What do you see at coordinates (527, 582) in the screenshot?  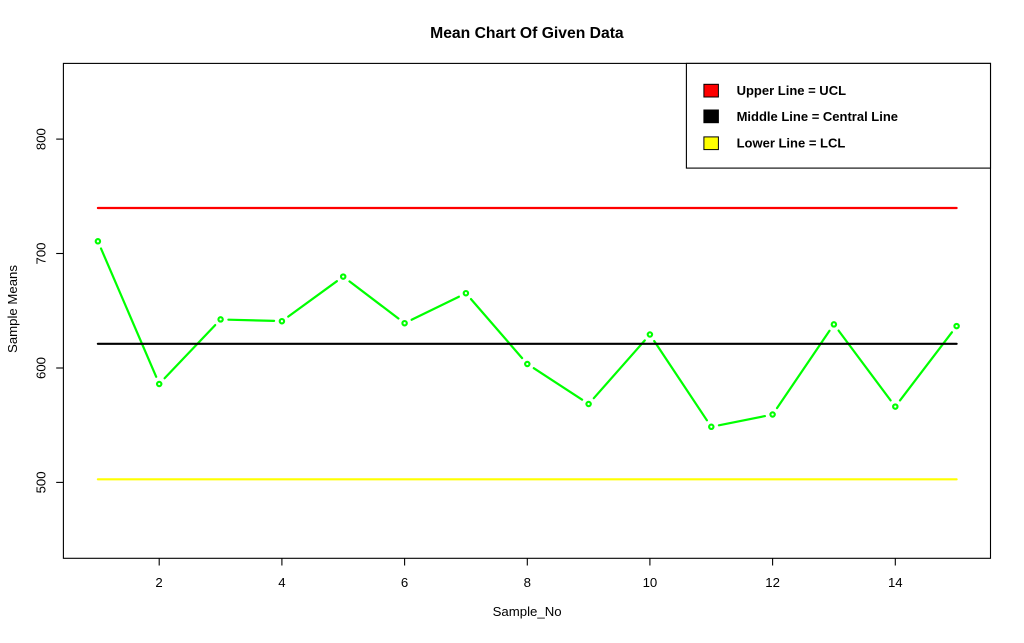 I see `svg-text: 8` at bounding box center [527, 582].